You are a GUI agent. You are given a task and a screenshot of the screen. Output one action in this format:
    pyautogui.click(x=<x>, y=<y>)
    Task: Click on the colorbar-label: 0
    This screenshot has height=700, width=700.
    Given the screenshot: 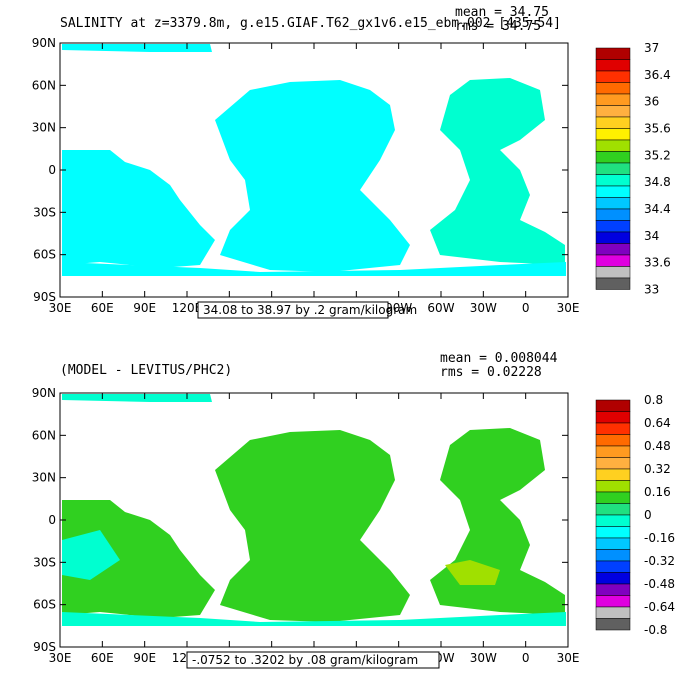 What is the action you would take?
    pyautogui.click(x=648, y=515)
    